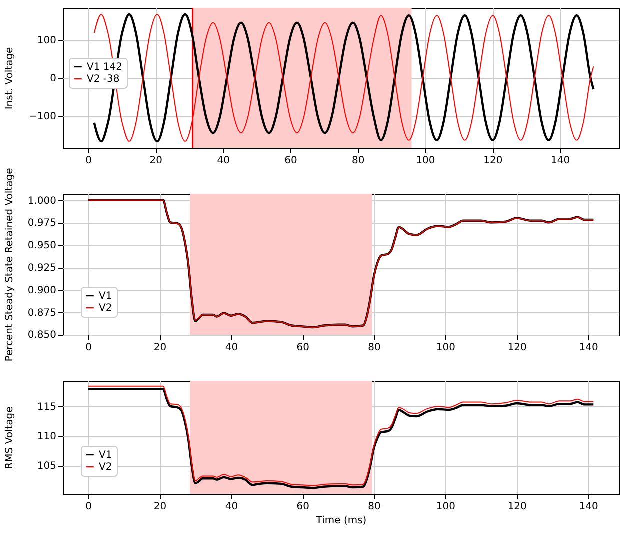 The width and height of the screenshot is (635, 538). What do you see at coordinates (42, 246) in the screenshot?
I see `y-tick-label: 0.950` at bounding box center [42, 246].